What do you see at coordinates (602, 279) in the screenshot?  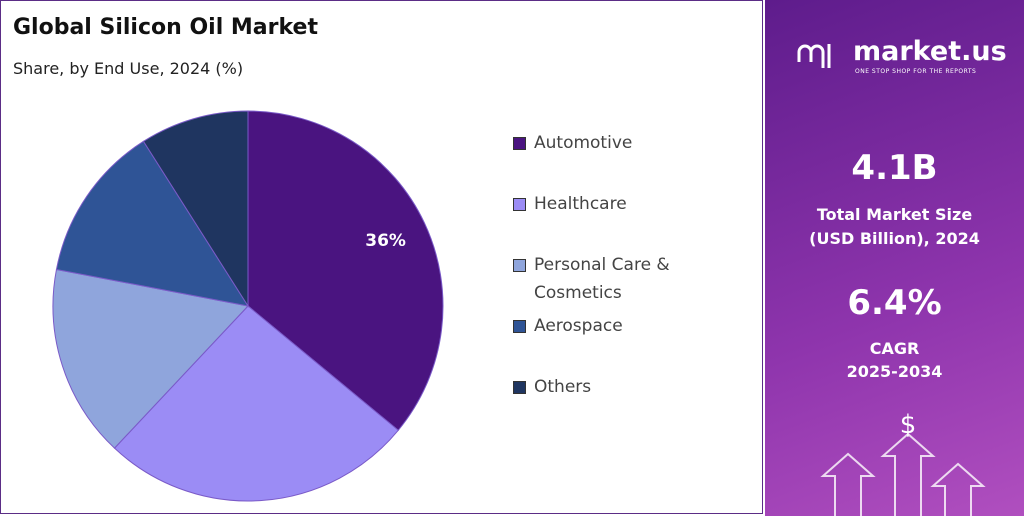 I see `legend-label: Personal Care & Cosmetics` at bounding box center [602, 279].